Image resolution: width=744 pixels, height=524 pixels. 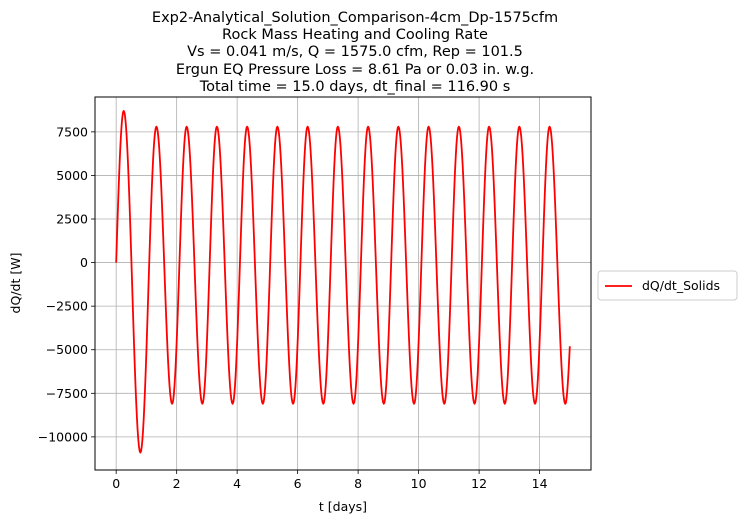 What do you see at coordinates (63, 436) in the screenshot?
I see `y-tick-label: −10000` at bounding box center [63, 436].